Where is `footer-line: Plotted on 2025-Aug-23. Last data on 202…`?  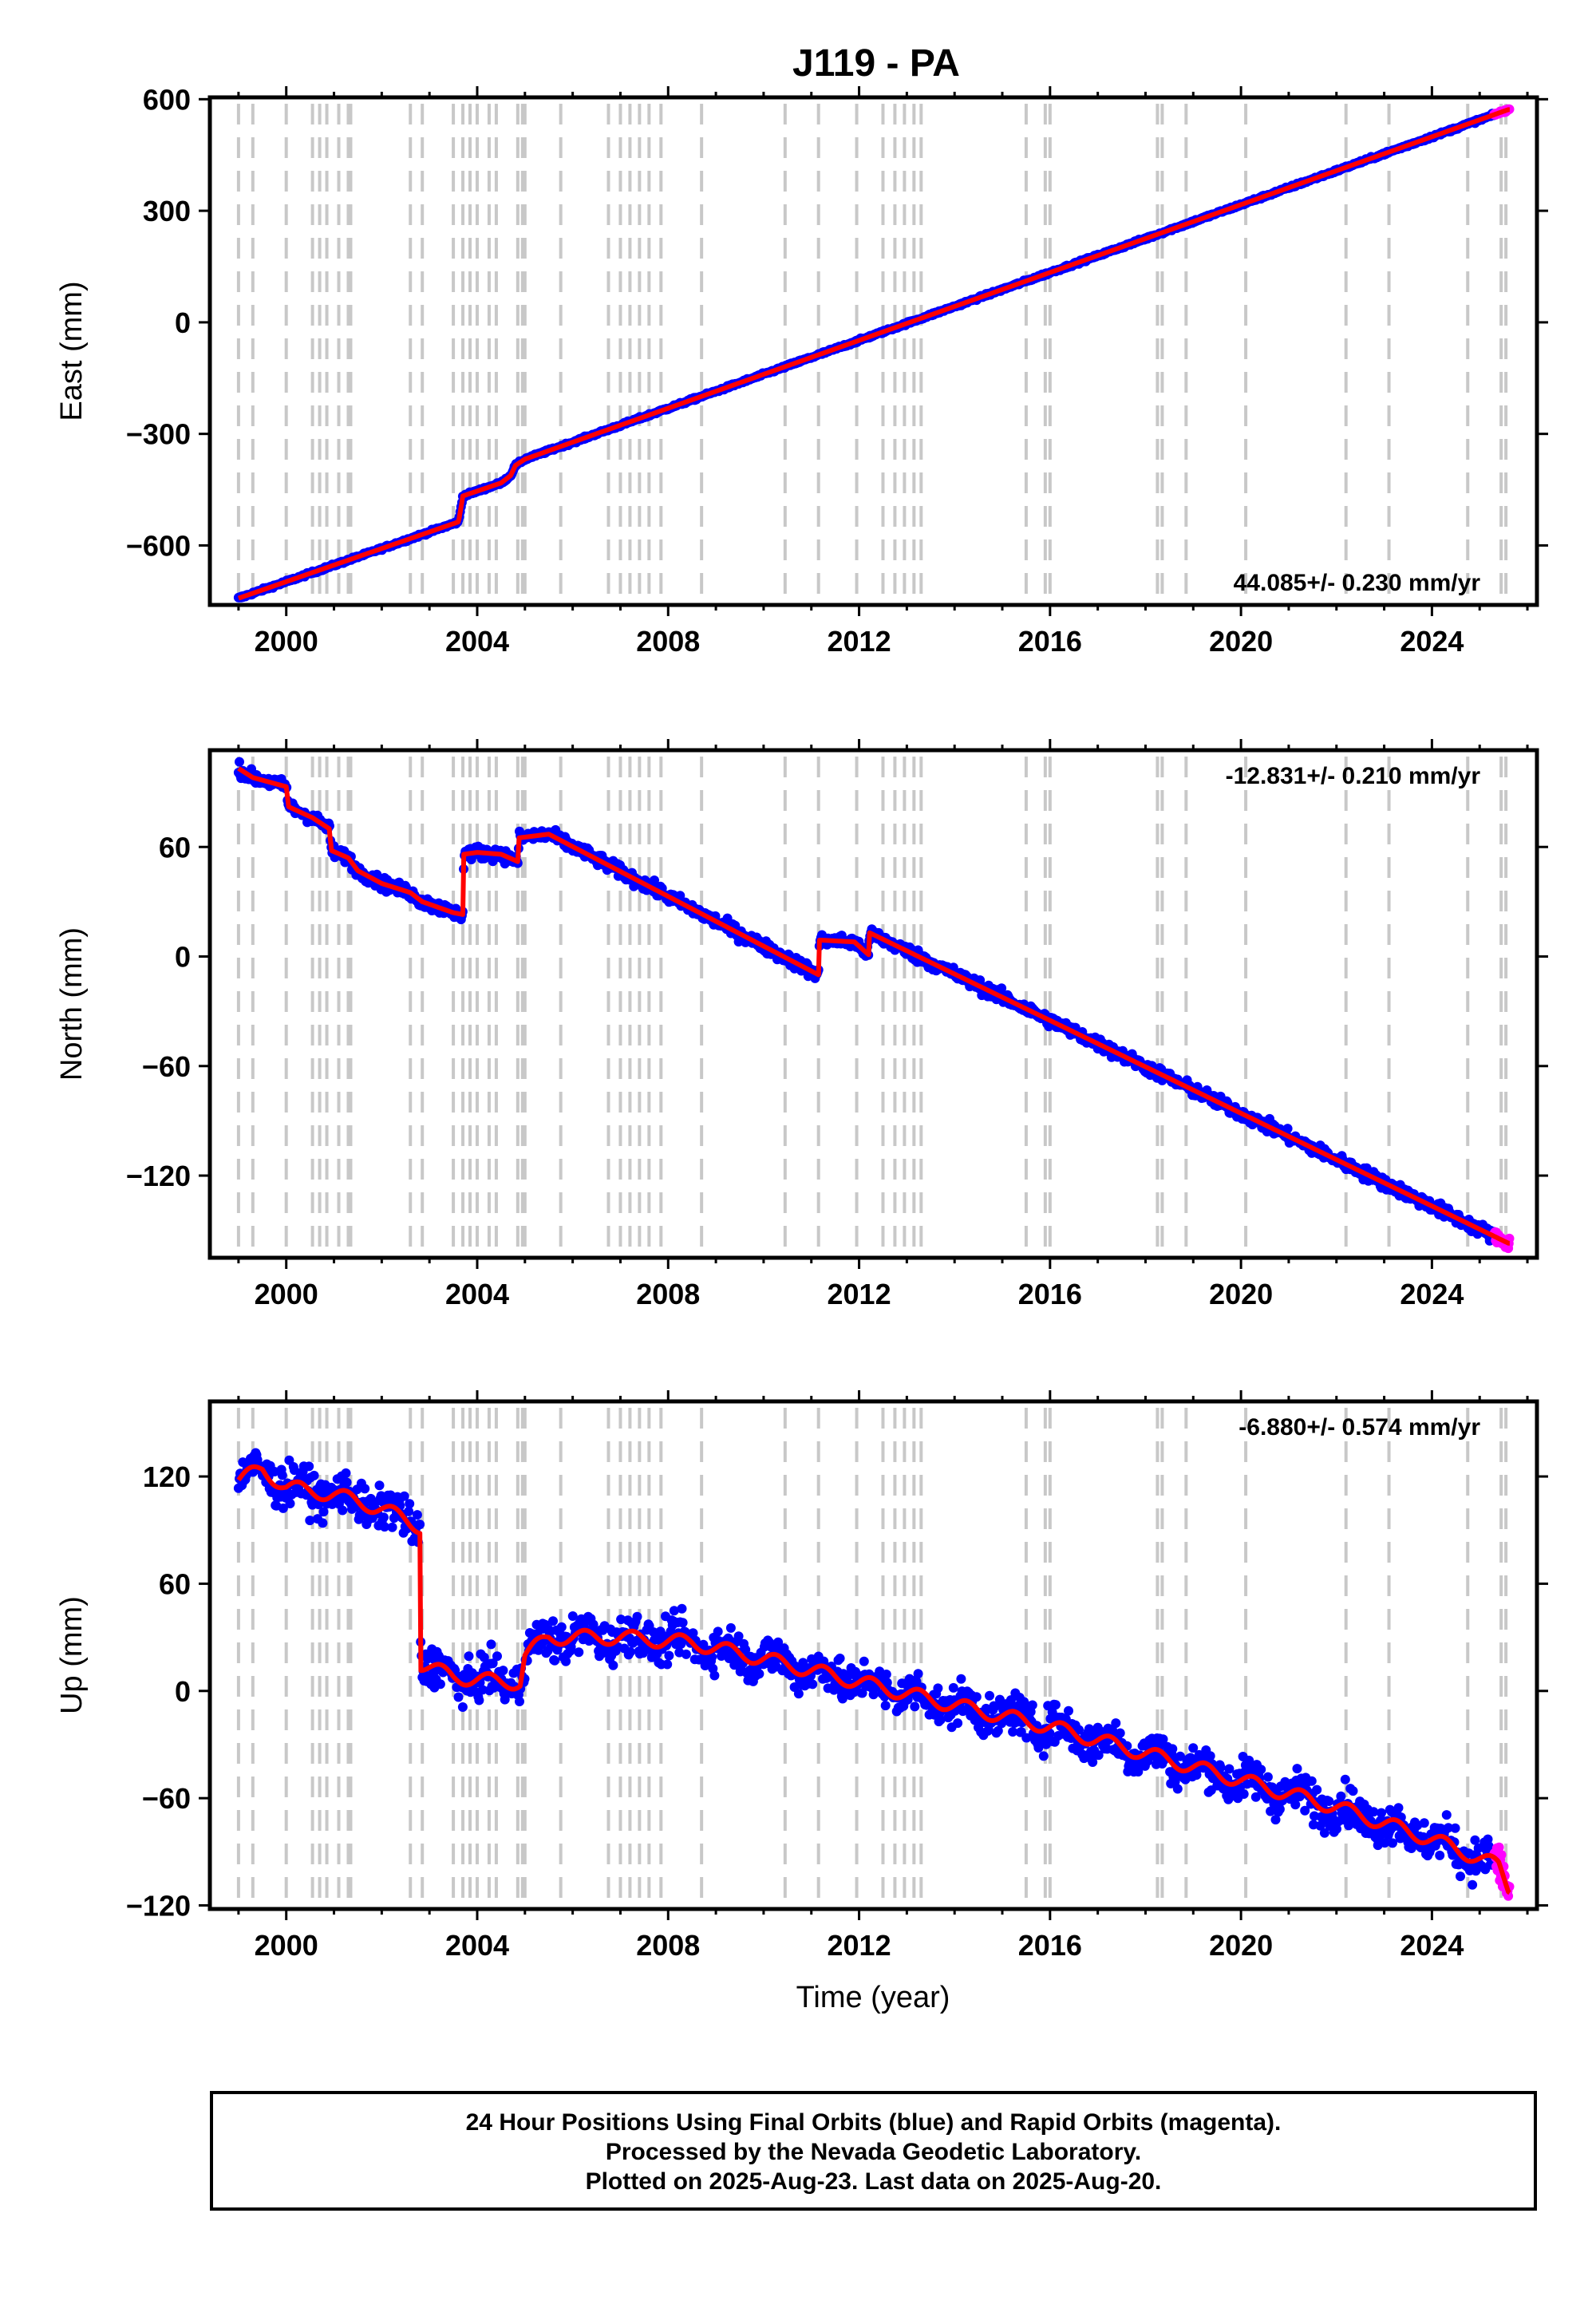
footer-line: Plotted on 2025-Aug-23. Last data on 202… is located at coordinates (873, 2181).